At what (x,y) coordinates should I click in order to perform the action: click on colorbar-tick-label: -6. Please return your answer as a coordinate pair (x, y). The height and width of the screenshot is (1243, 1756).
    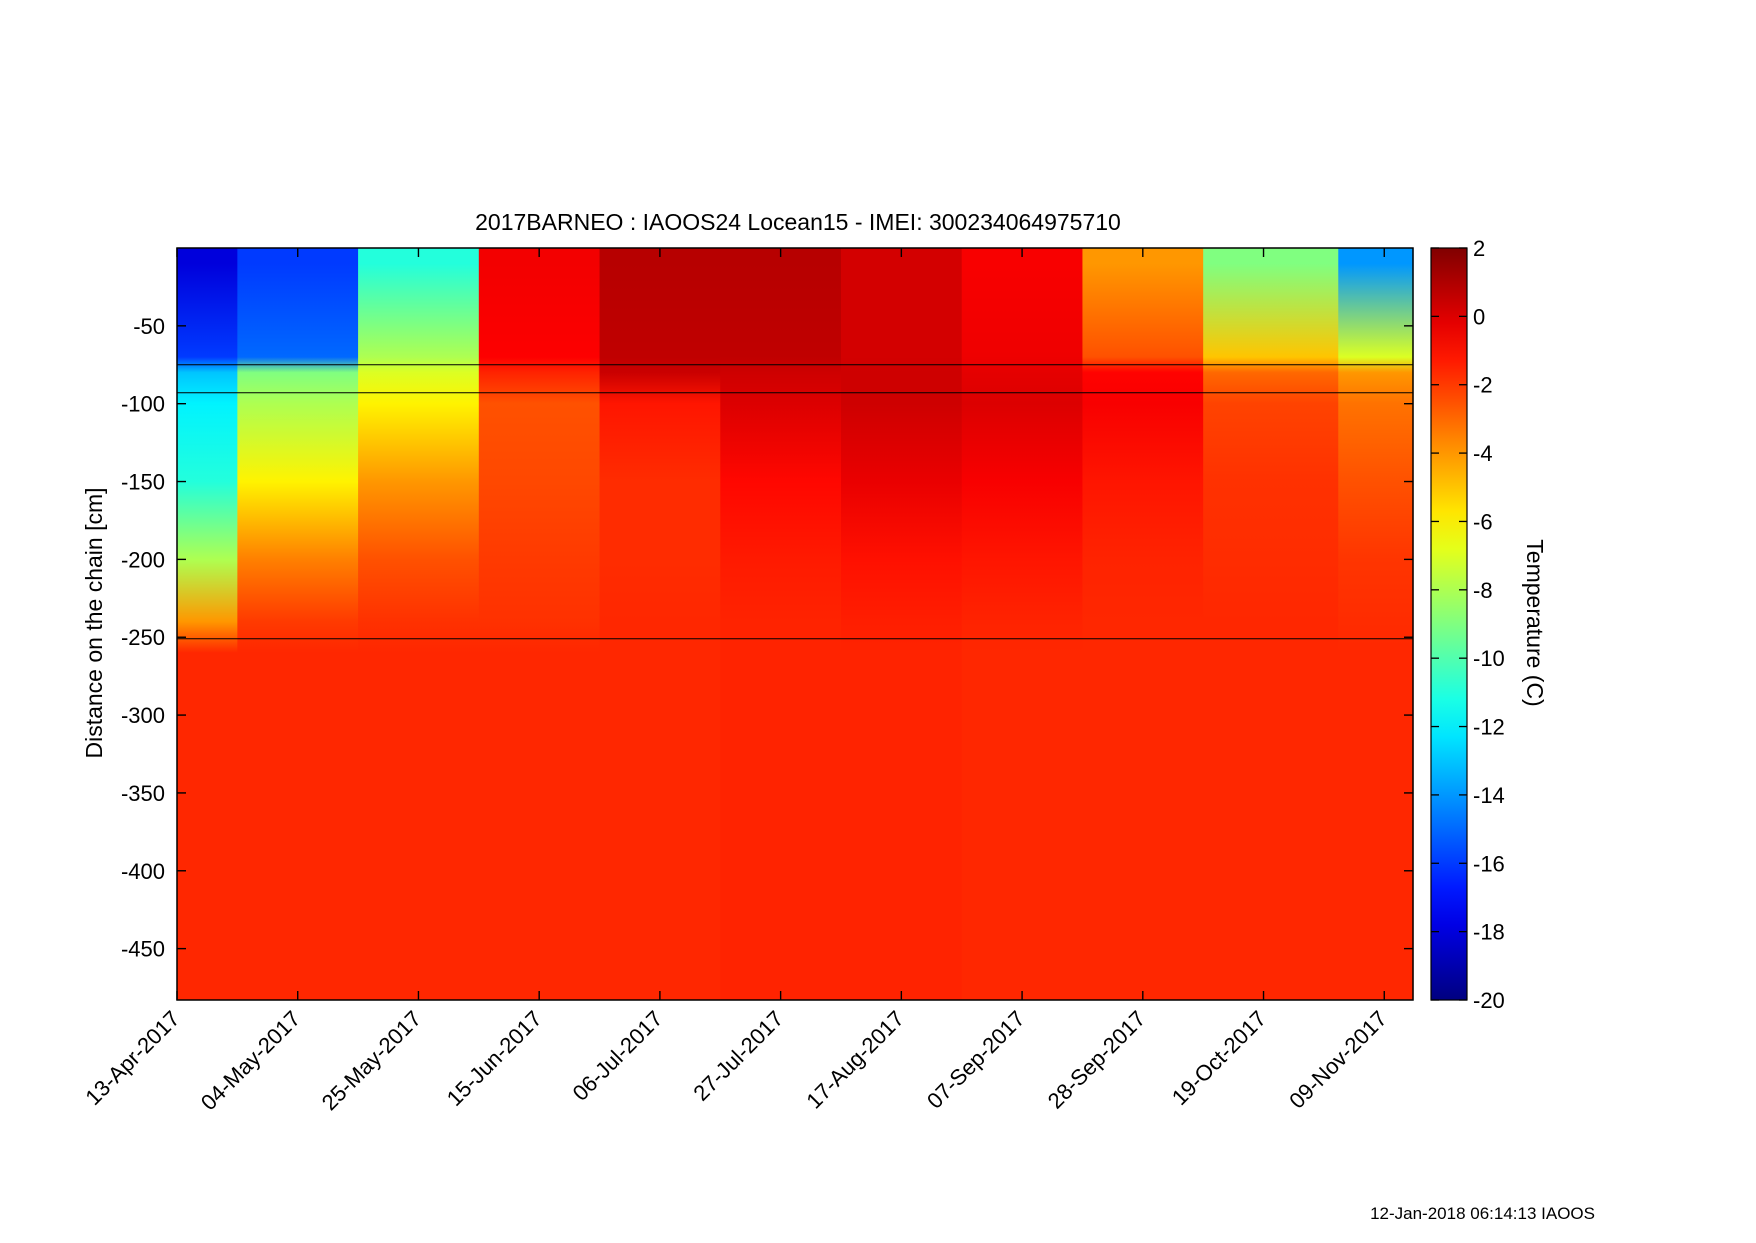
    Looking at the image, I should click on (1483, 521).